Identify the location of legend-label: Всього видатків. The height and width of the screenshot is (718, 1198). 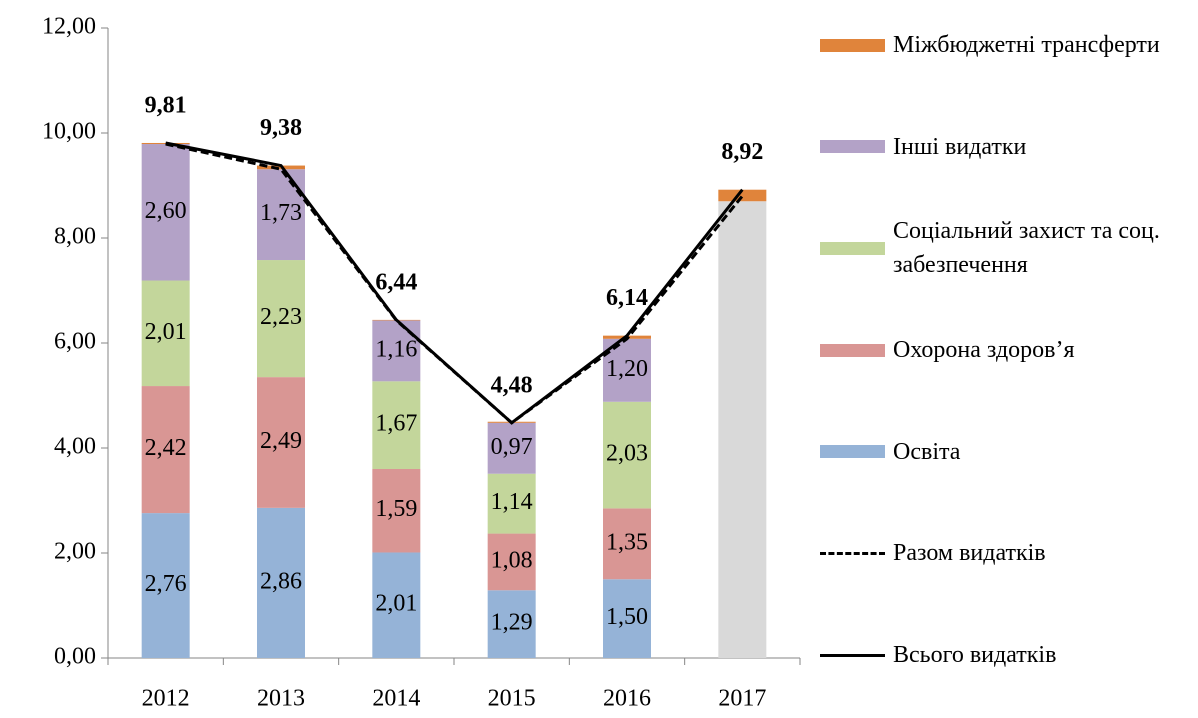
(975, 655).